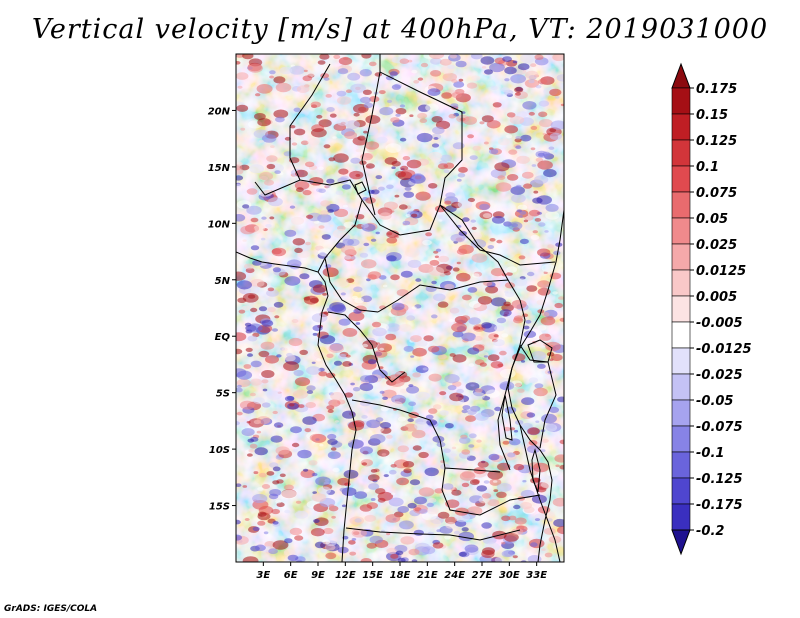  Describe the element at coordinates (308, 226) in the screenshot. I see `border-nigeria` at that location.